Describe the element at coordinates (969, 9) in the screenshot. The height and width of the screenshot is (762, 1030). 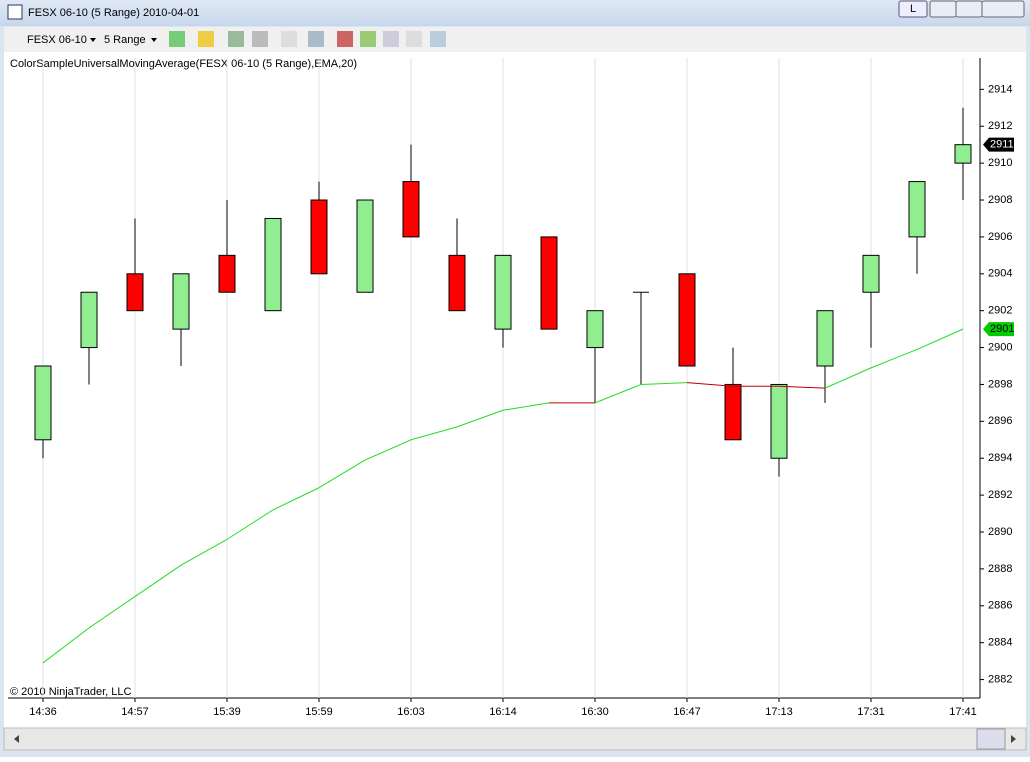
I see `maximize-button` at that location.